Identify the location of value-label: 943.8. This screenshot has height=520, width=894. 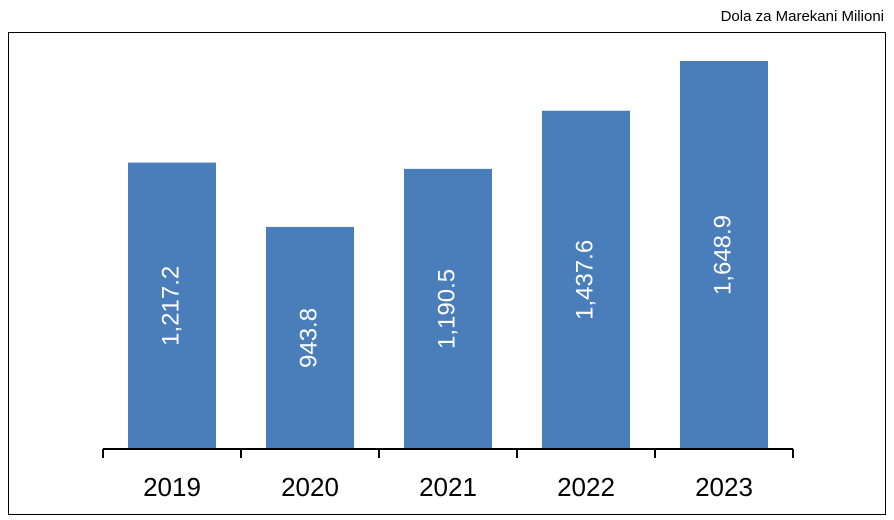
(308, 338).